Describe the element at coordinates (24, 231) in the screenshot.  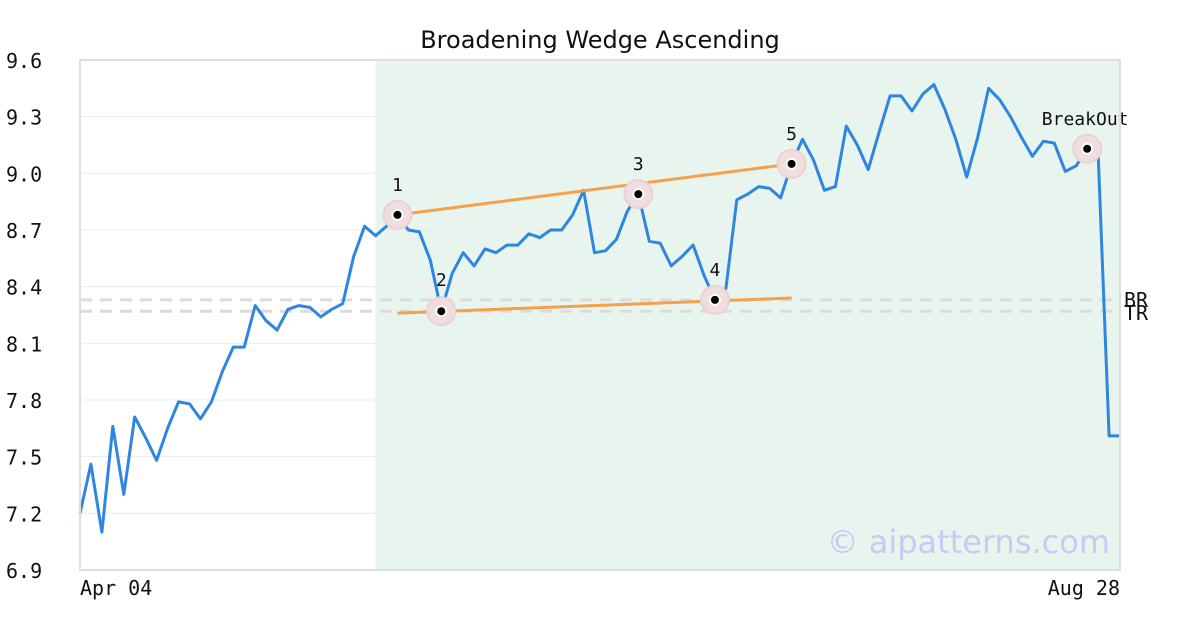
I see `y-tick-label: 8.7` at that location.